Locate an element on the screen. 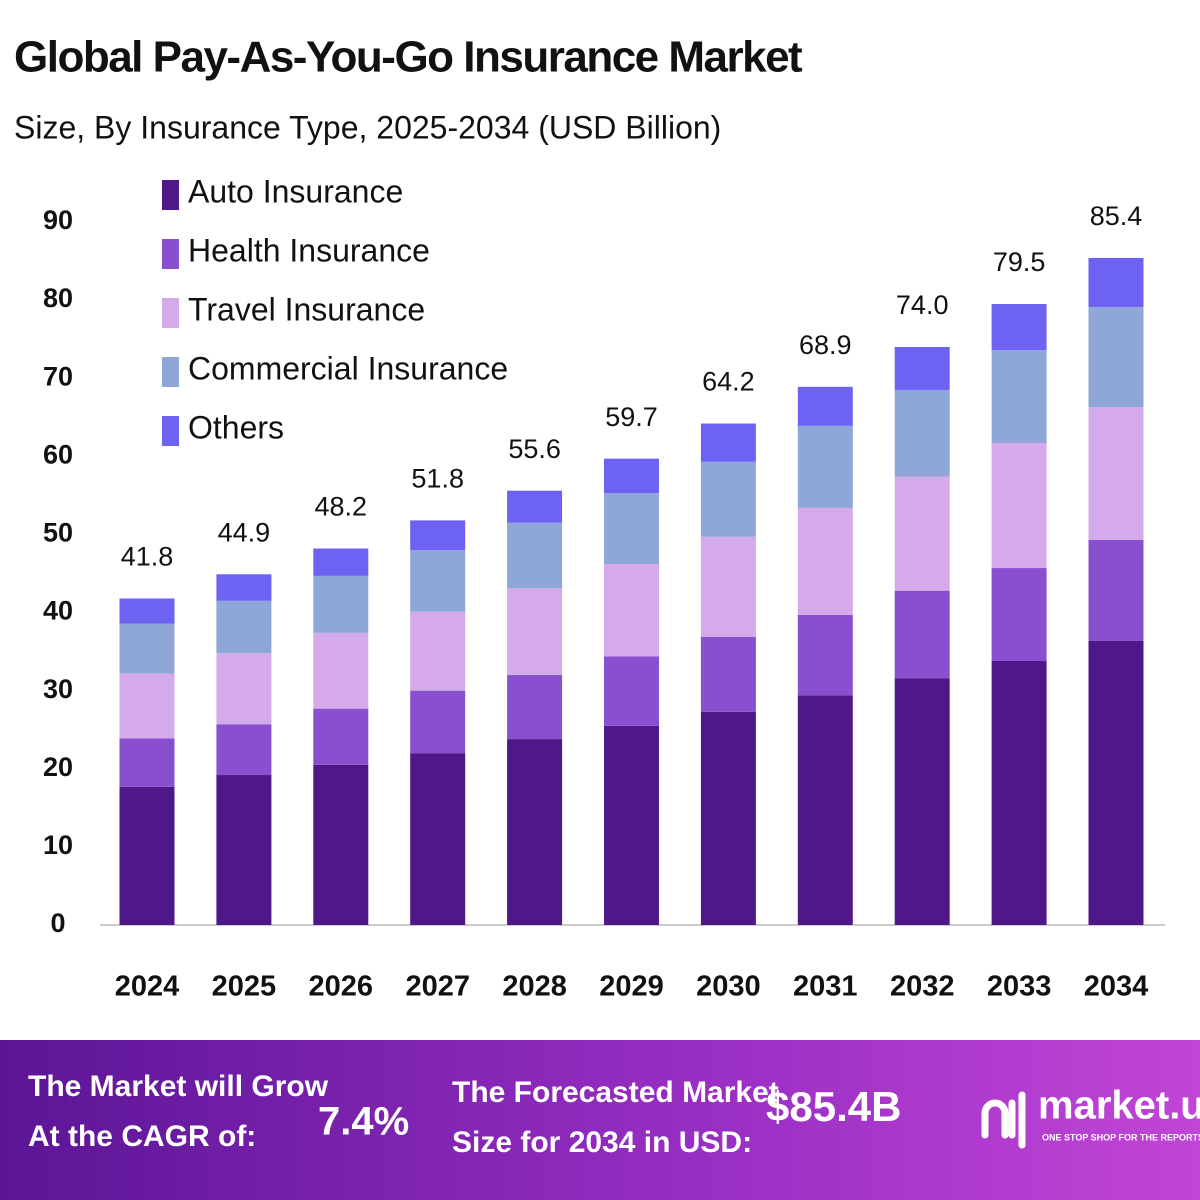 This screenshot has width=1200, height=1200. x-tick-label: 2027 is located at coordinates (437, 987).